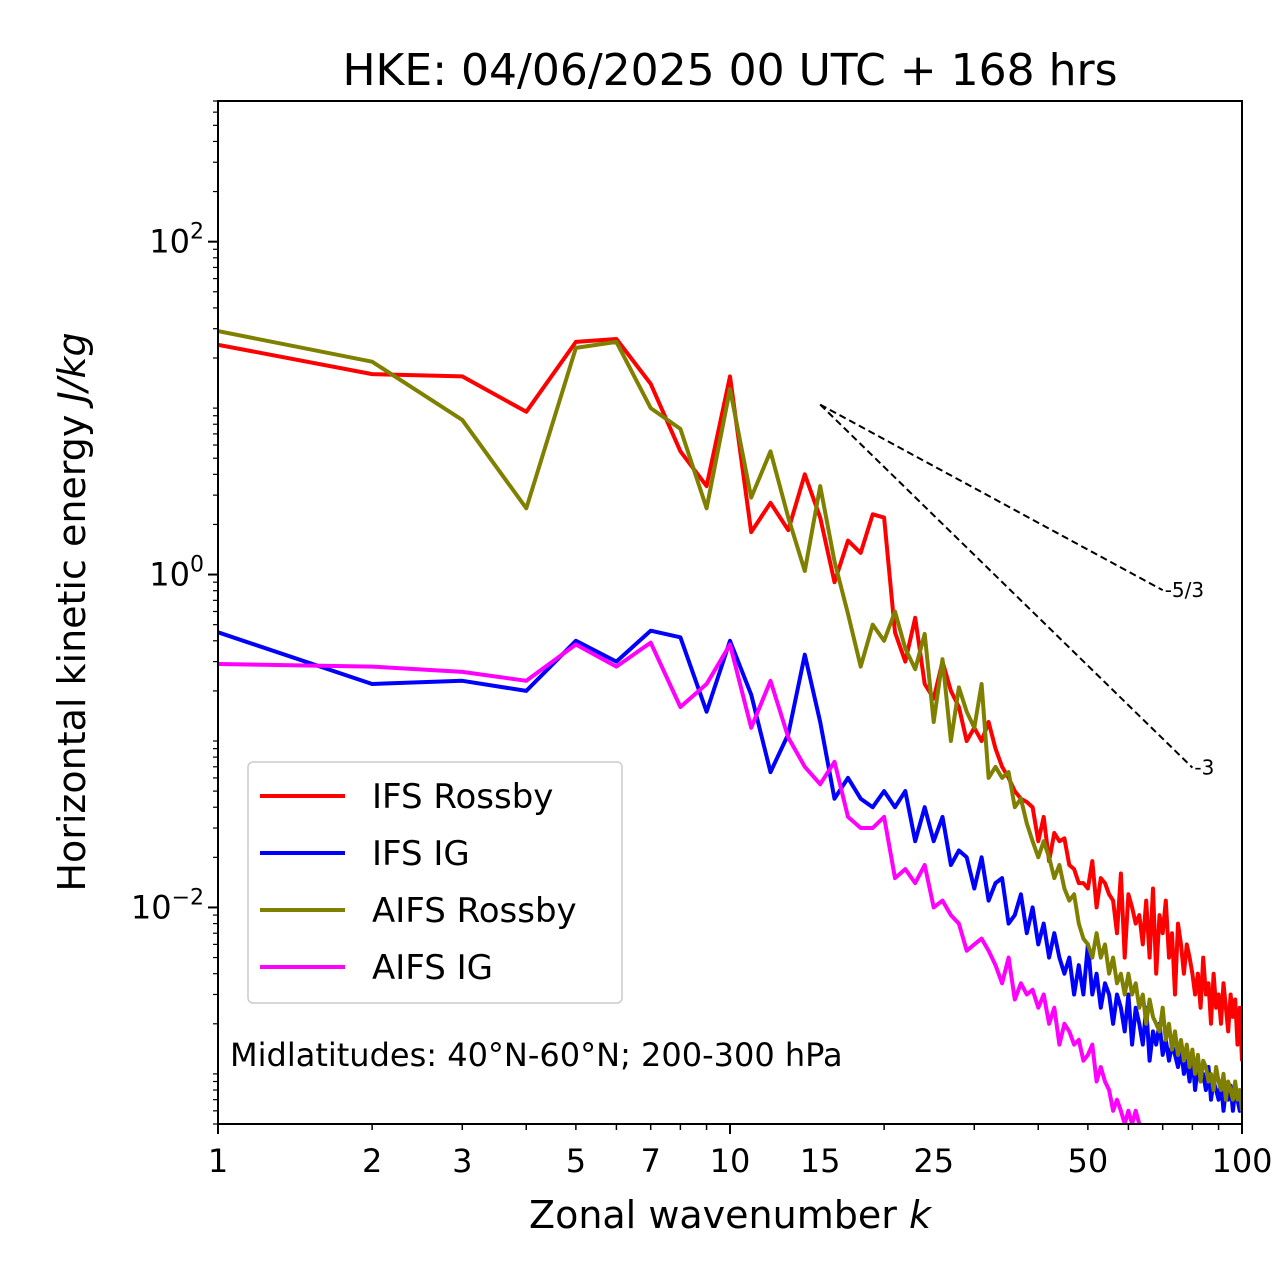 The height and width of the screenshot is (1288, 1280). What do you see at coordinates (982, 741) in the screenshot?
I see `point-ifs-rossby-k31` at bounding box center [982, 741].